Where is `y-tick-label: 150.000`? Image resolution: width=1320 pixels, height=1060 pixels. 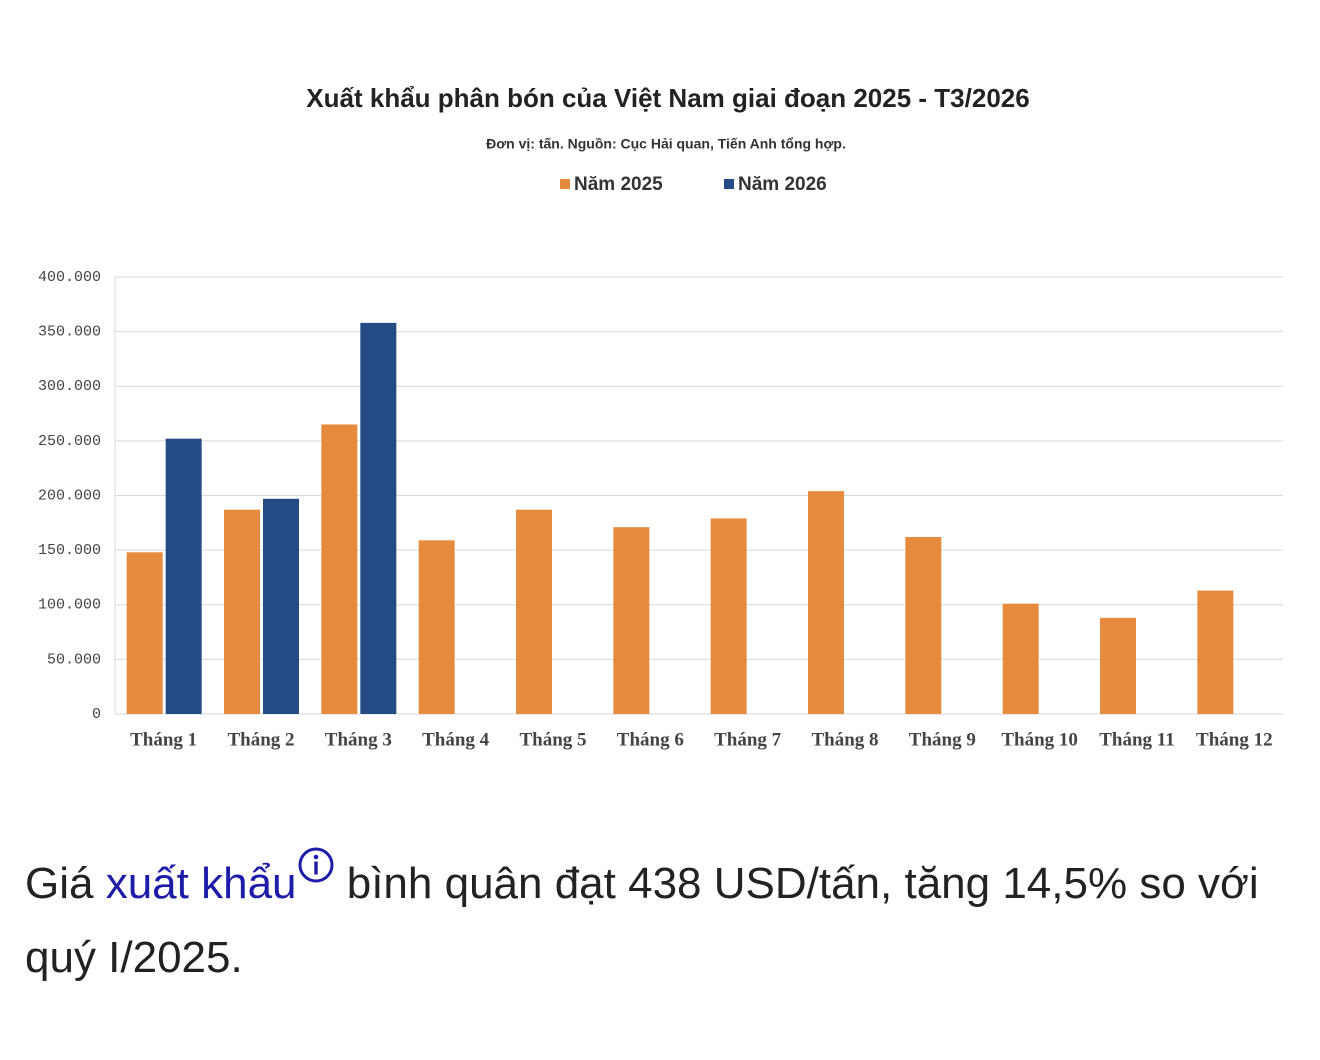
y-tick-label: 150.000 is located at coordinates (69, 550).